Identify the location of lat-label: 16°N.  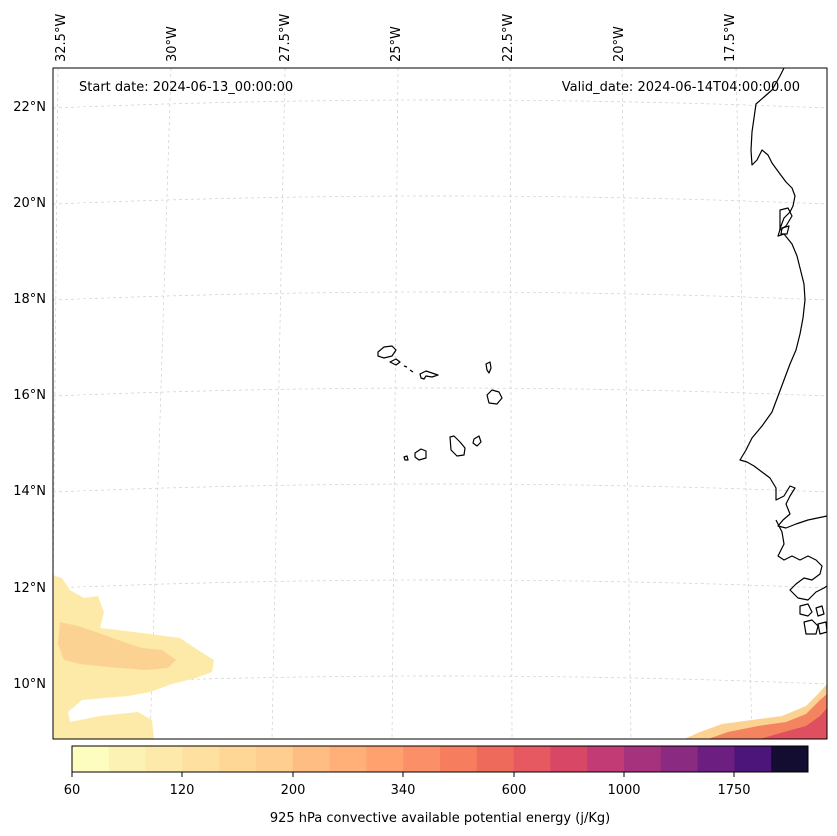
(29, 395).